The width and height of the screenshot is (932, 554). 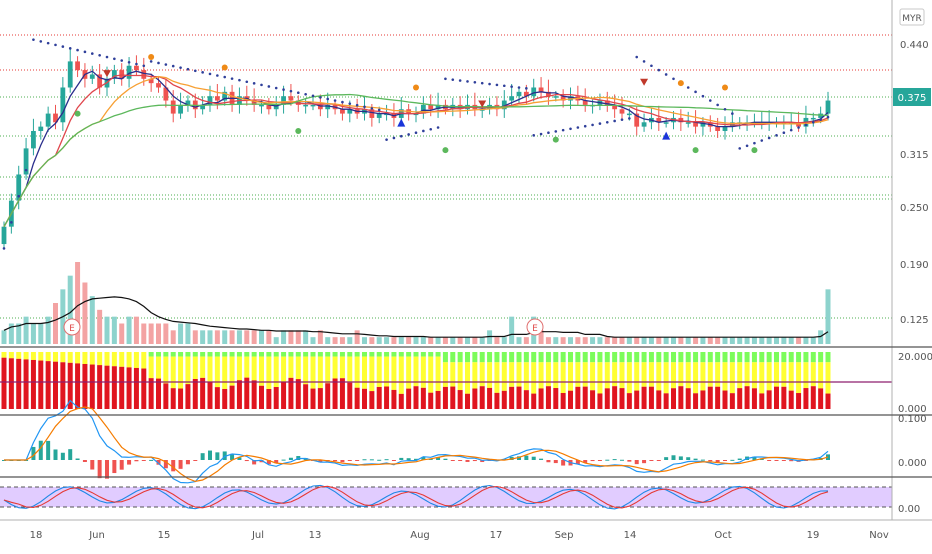 What do you see at coordinates (909, 509) in the screenshot?
I see `rsi-tick: 0.00` at bounding box center [909, 509].